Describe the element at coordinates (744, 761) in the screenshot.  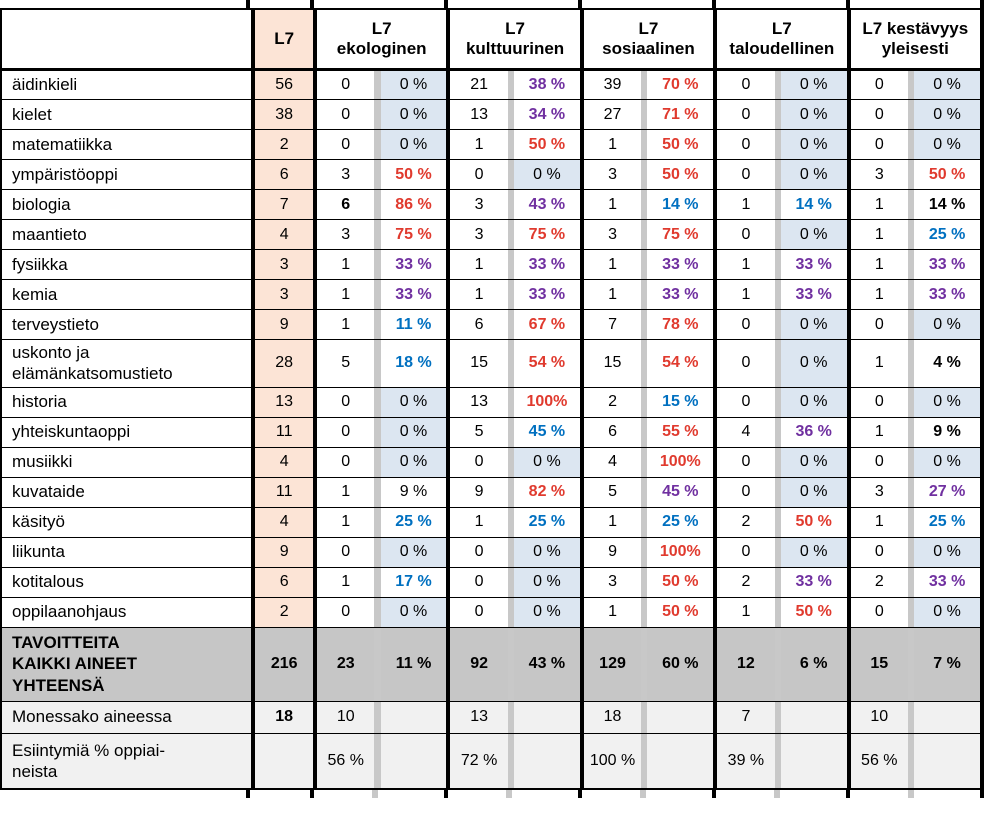
I see `group-count-cell: 39 %` at that location.